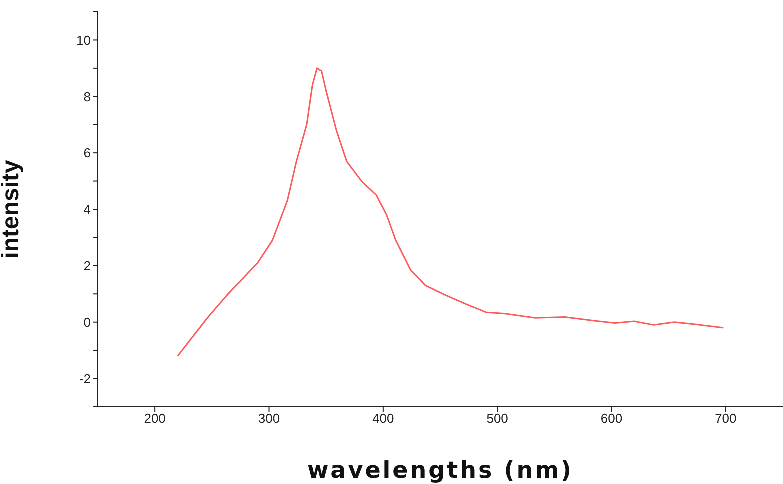 Image resolution: width=783 pixels, height=484 pixels. What do you see at coordinates (726, 418) in the screenshot?
I see `x-tick-label: 700` at bounding box center [726, 418].